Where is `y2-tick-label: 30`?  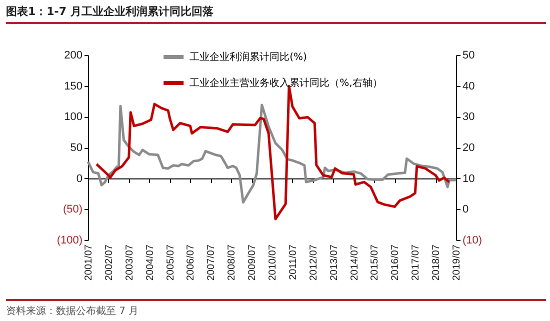
y2-tick-label: 30 is located at coordinates (468, 117).